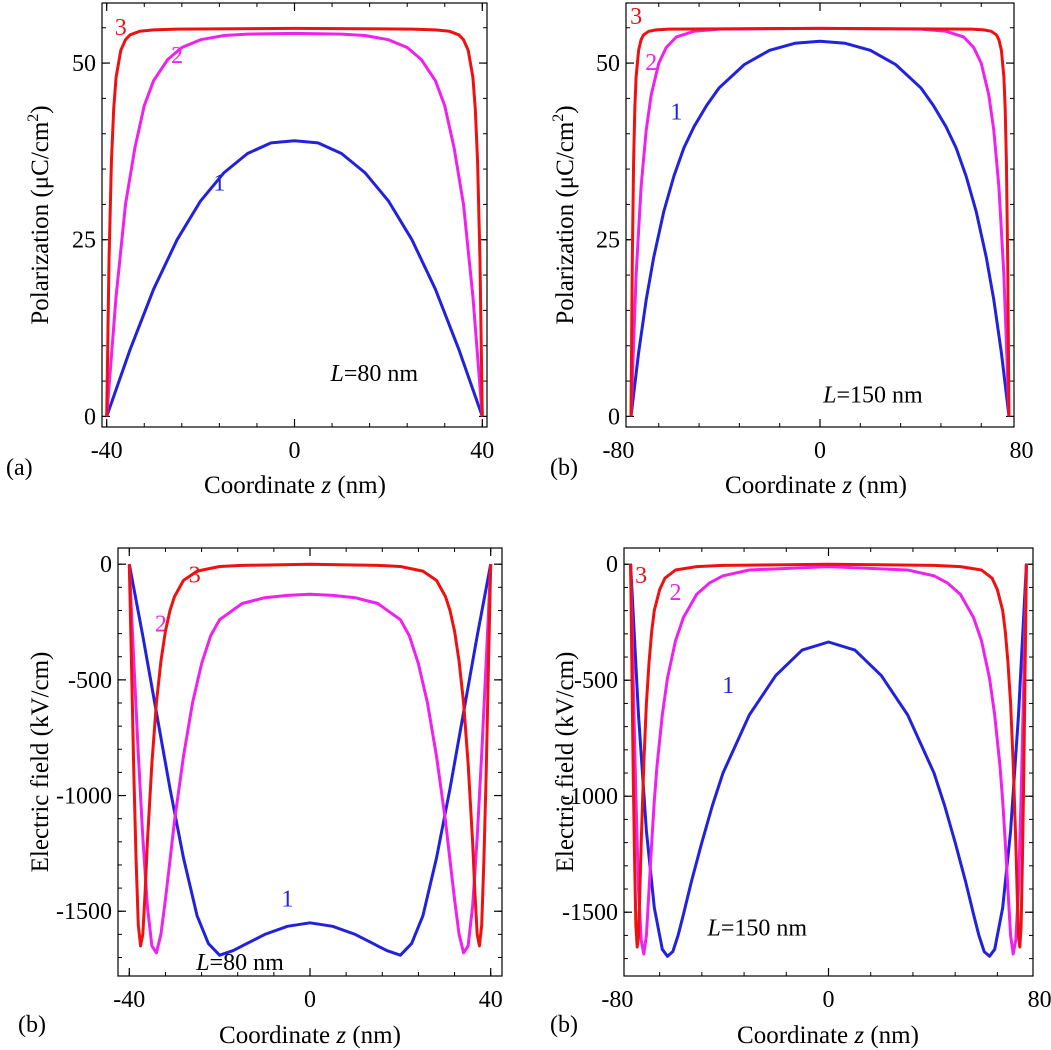 Image resolution: width=1051 pixels, height=1050 pixels. I want to click on plot-frame, so click(294, 215).